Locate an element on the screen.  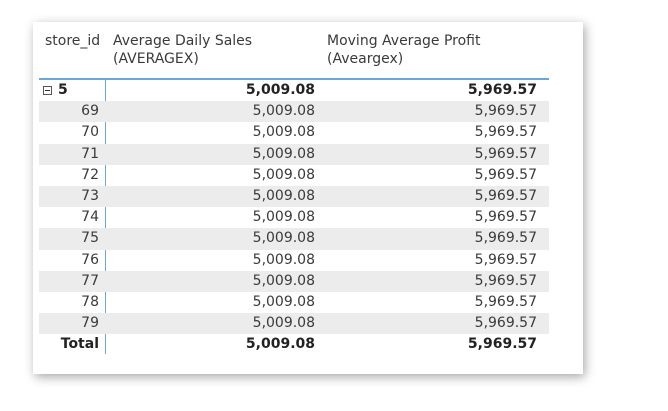
store-cell: 70 is located at coordinates (90, 132).